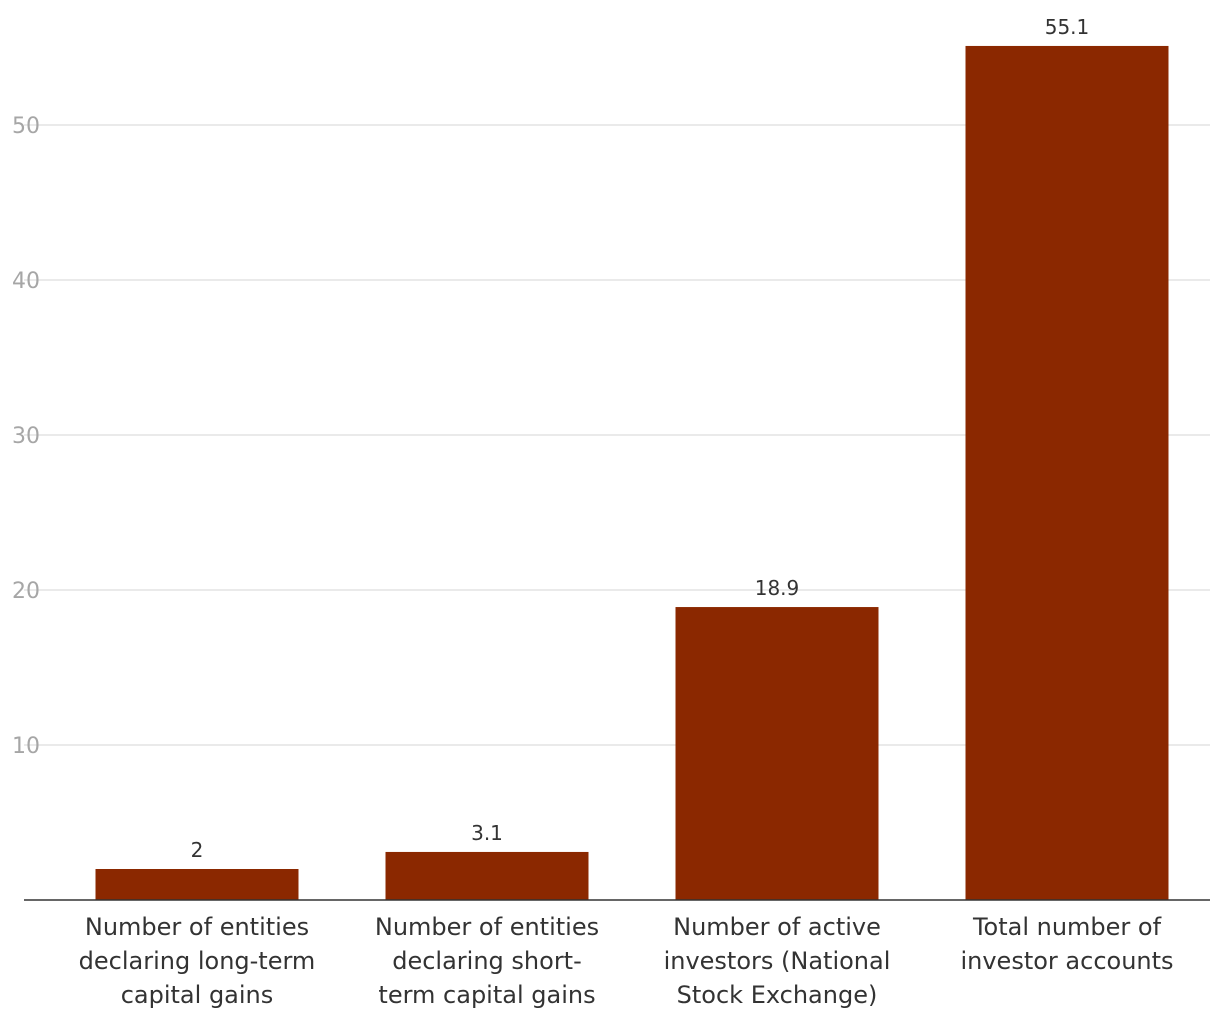 Image resolution: width=1220 pixels, height=1020 pixels. What do you see at coordinates (197, 995) in the screenshot?
I see `x-category-label-line: capital gains` at bounding box center [197, 995].